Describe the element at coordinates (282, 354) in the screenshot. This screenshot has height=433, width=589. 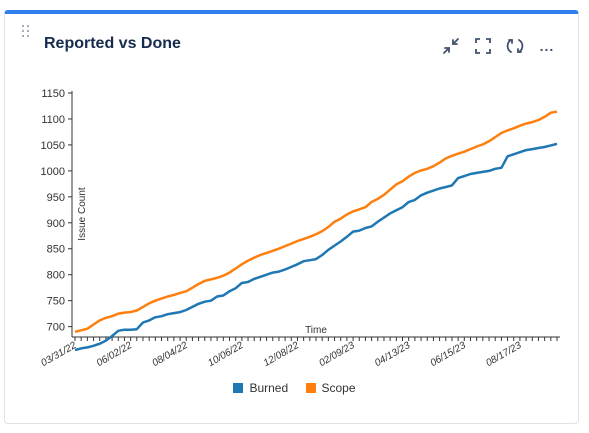
I see `x-tick-label: 12/08/22` at that location.